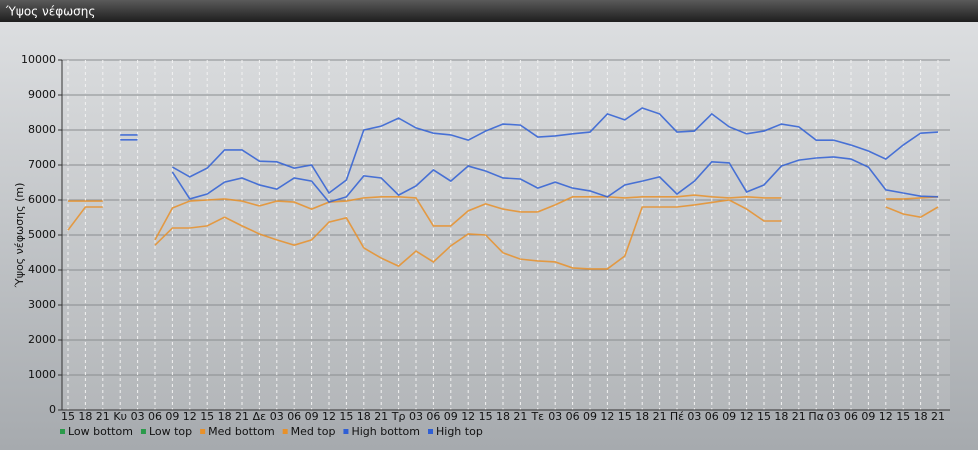 The height and width of the screenshot is (454, 978). I want to click on window-title: Ύψος νέφωσης, so click(50, 12).